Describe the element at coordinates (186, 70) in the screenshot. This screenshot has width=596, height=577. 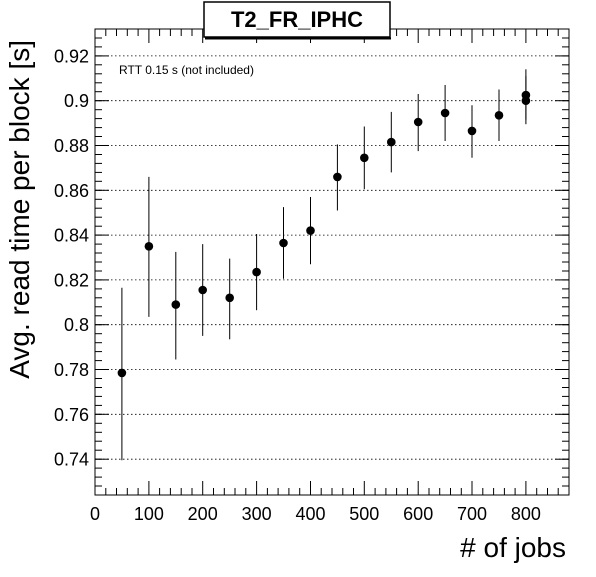
I see `annotation-text: RTT 0.15 s (not included)` at that location.